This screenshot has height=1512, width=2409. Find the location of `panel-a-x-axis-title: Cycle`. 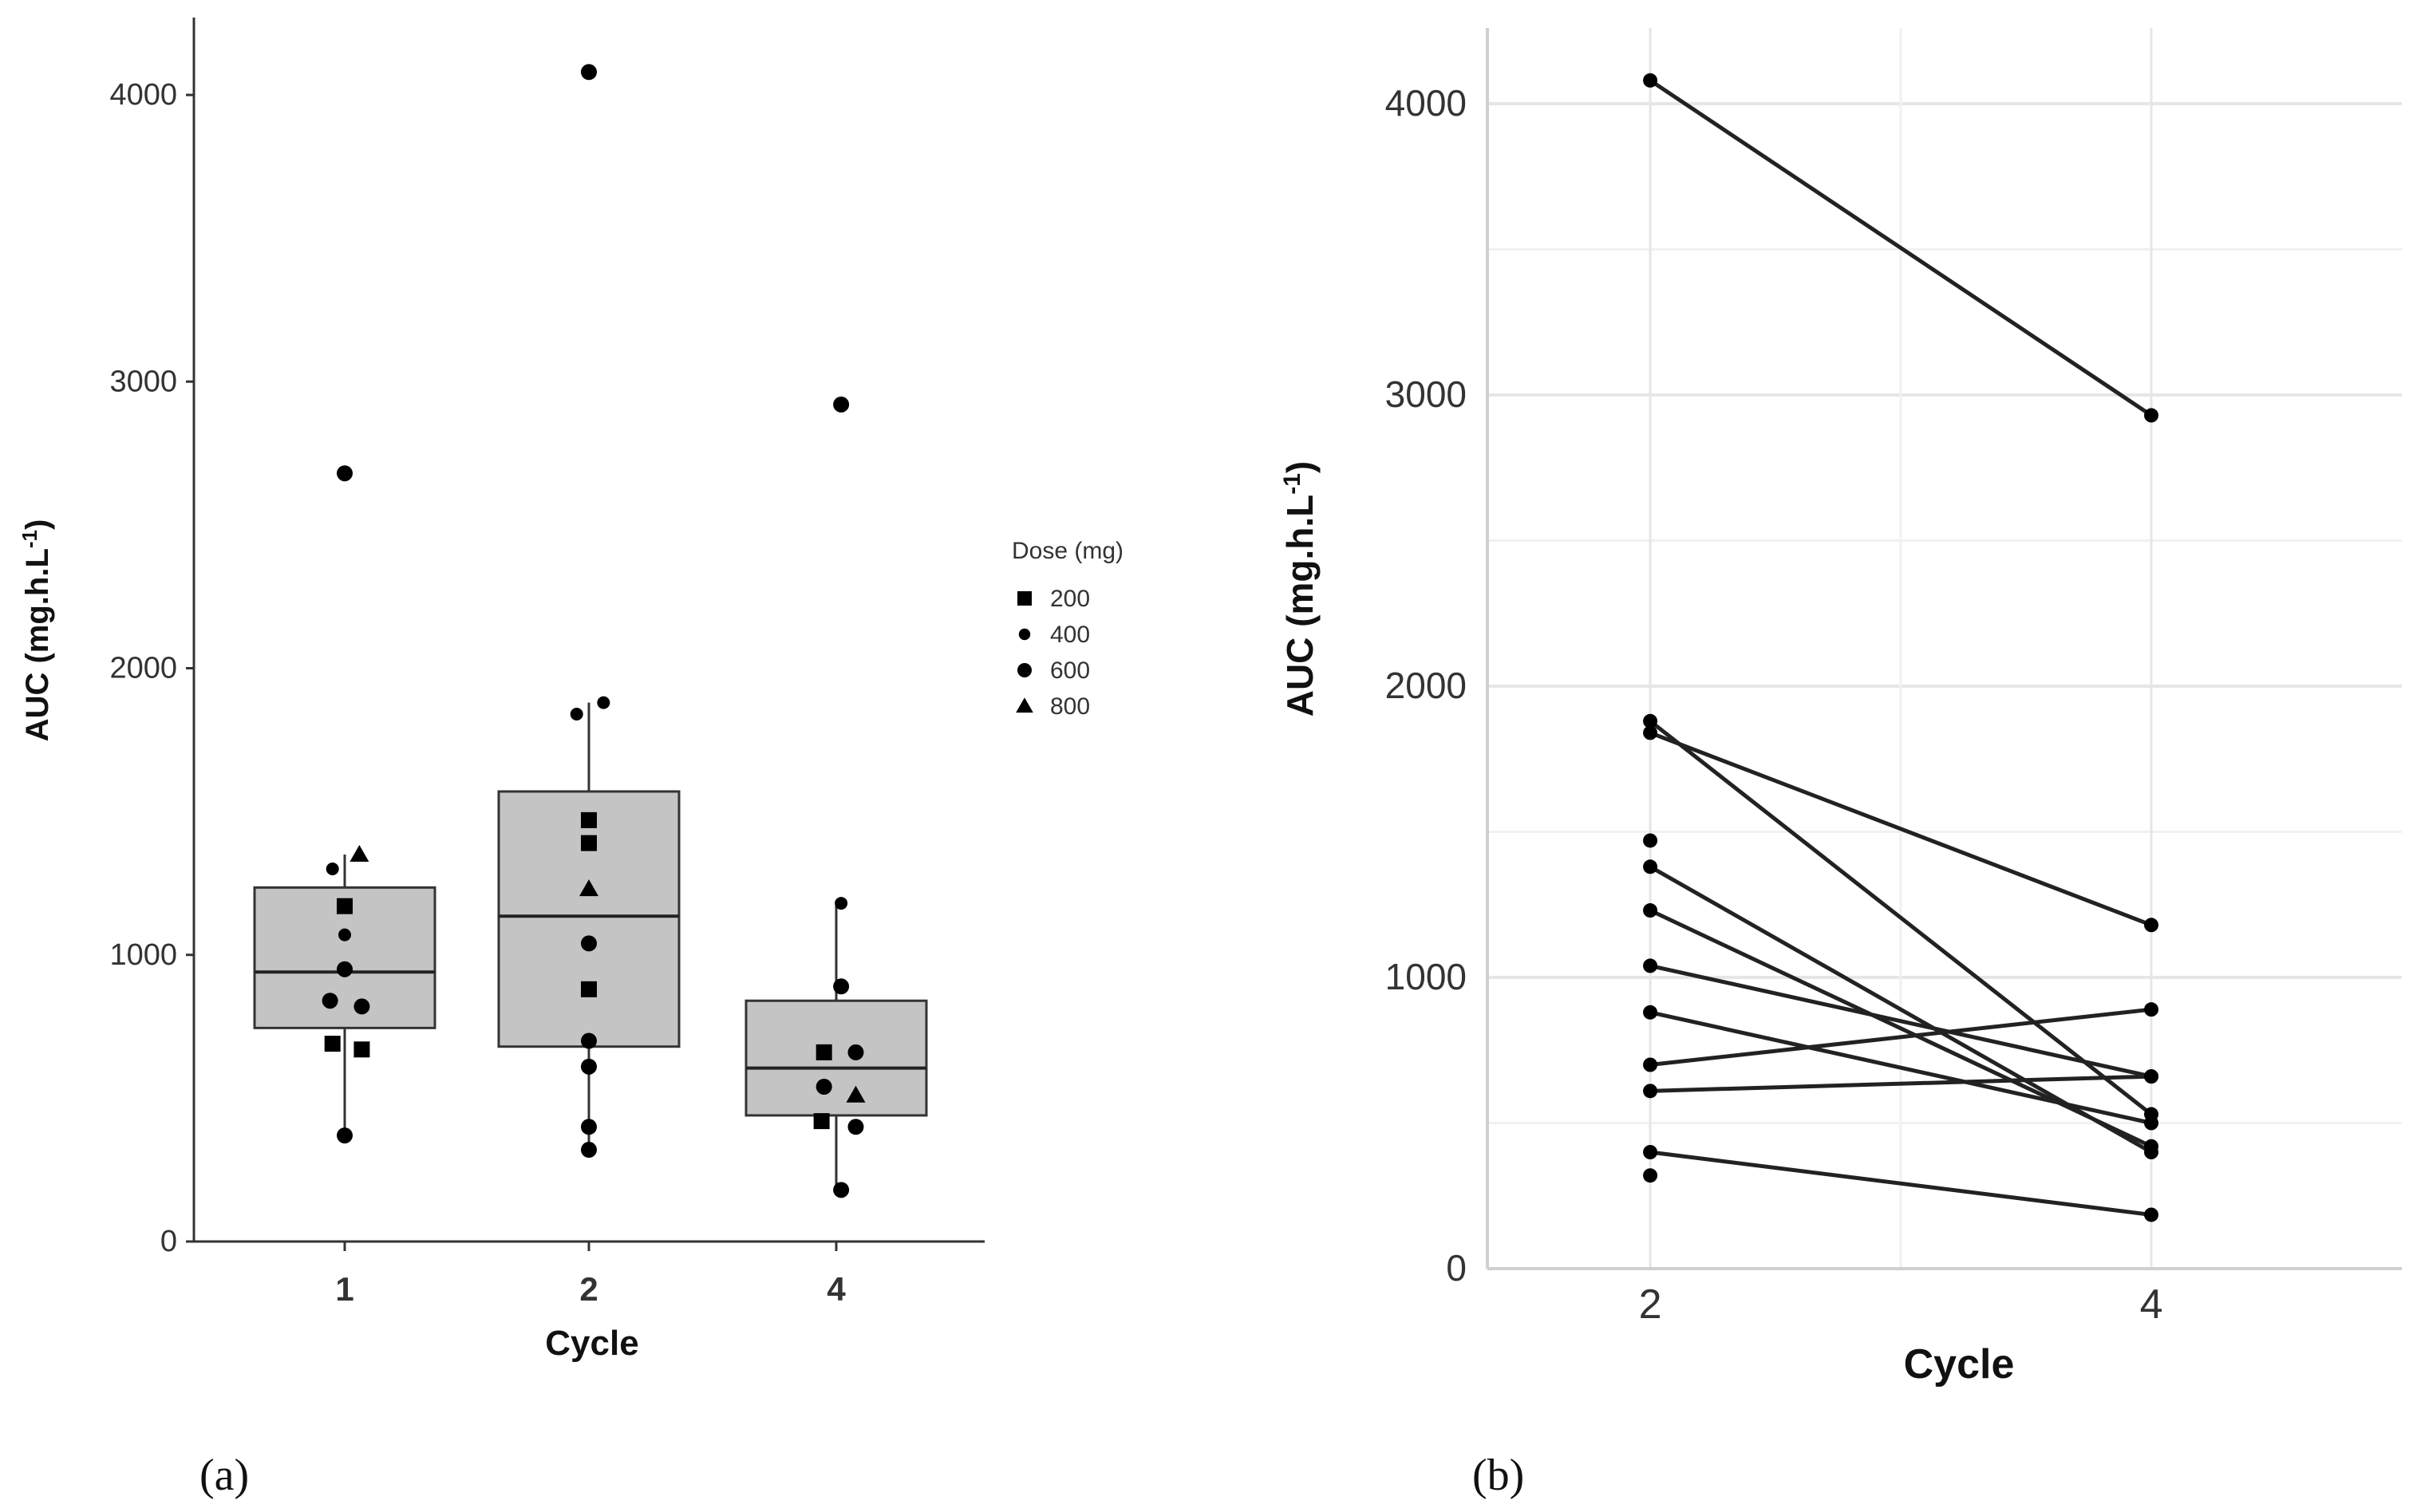

panel-a-x-axis-title: Cycle is located at coordinates (591, 1343).